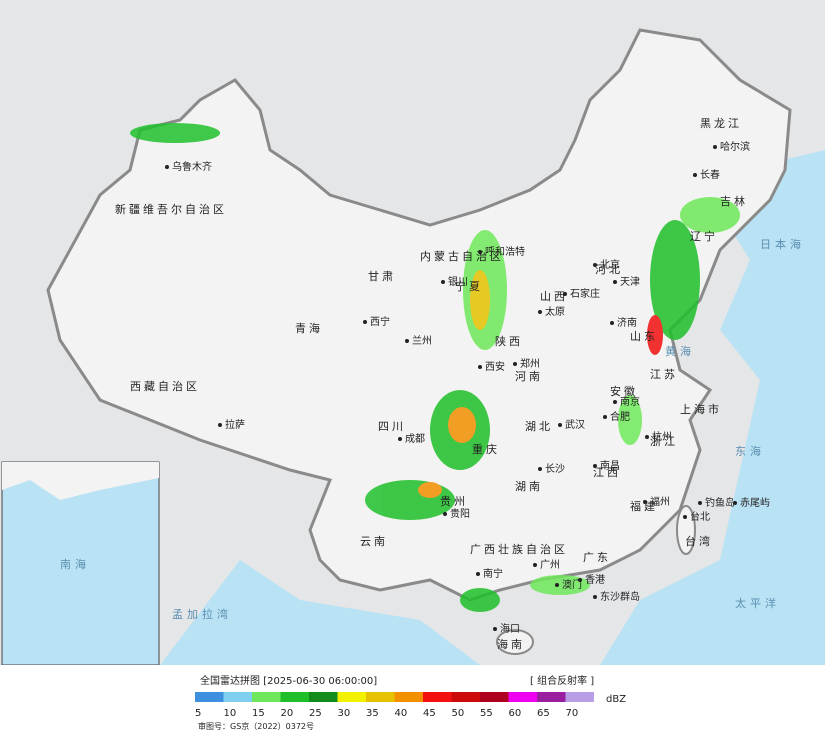  Describe the element at coordinates (562, 680) in the screenshot. I see `product-name: [ 组合反射率 ]` at that location.